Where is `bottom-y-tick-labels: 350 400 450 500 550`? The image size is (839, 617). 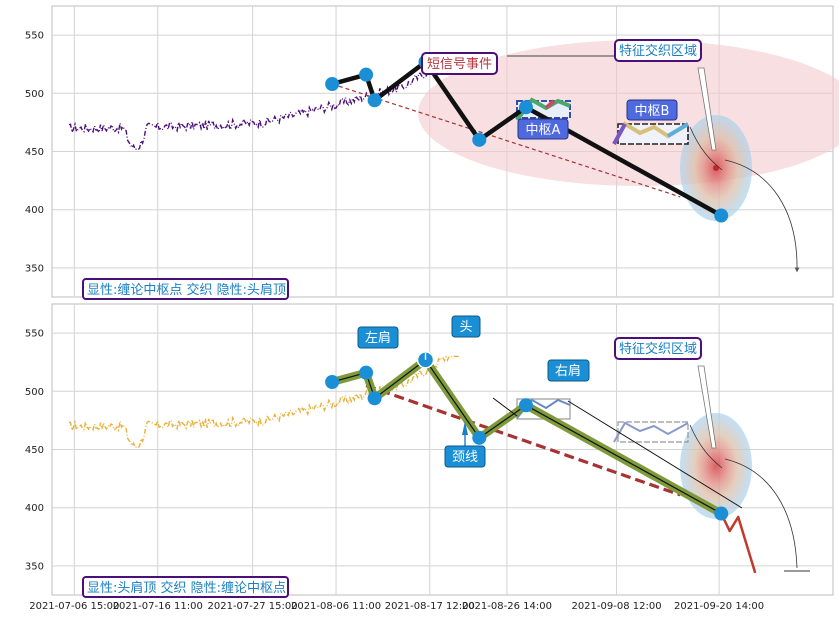 bottom-y-tick-labels: 350 400 450 500 550 is located at coordinates (34, 451).